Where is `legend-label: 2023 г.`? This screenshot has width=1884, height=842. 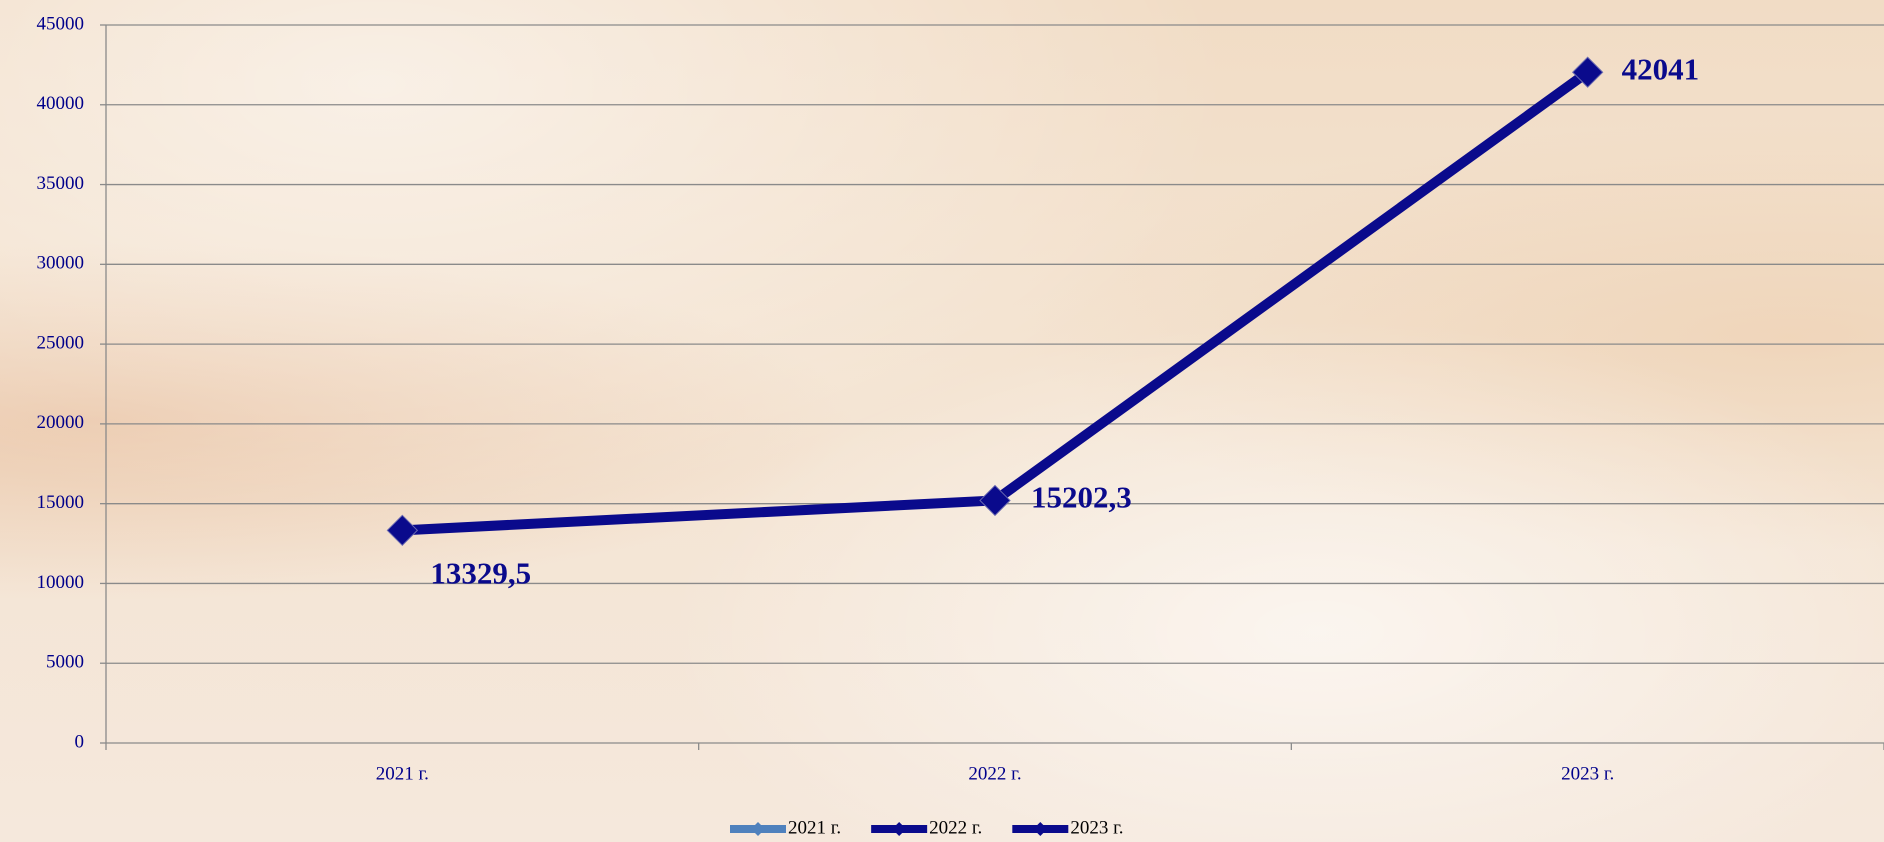 legend-label: 2023 г. is located at coordinates (1096, 827).